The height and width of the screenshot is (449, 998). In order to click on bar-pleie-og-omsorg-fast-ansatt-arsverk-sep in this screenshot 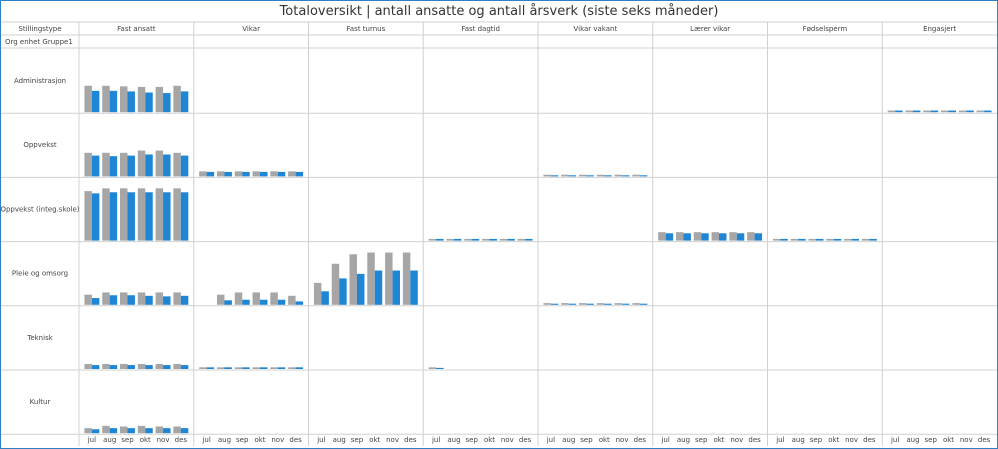, I will do `click(131, 300)`.